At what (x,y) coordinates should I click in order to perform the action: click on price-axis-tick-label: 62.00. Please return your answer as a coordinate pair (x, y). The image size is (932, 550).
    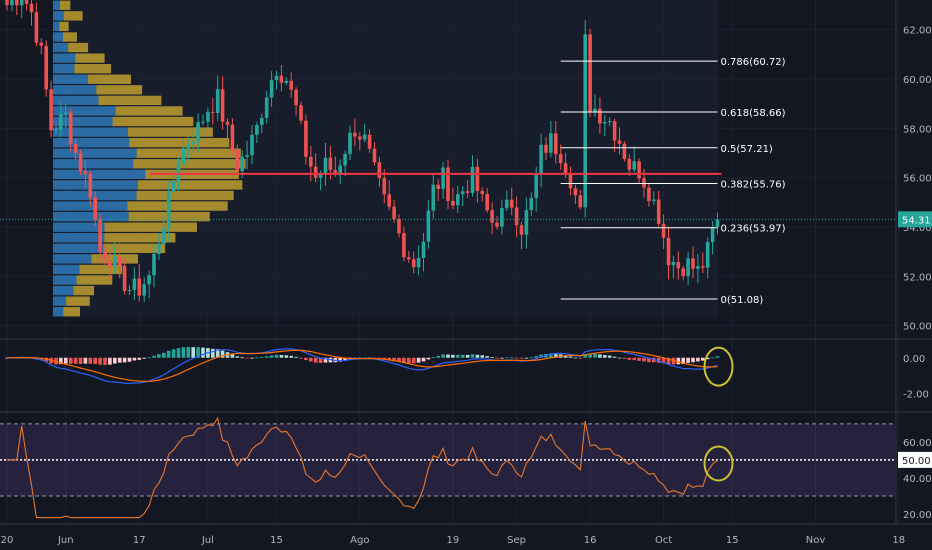
    Looking at the image, I should click on (917, 31).